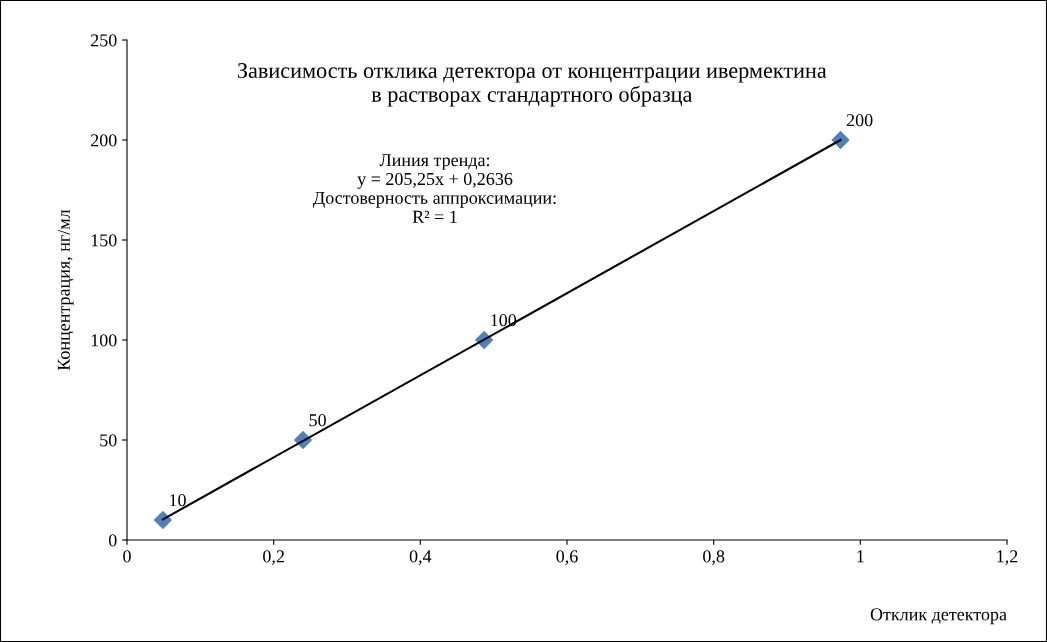  I want to click on y-tick-label: 150, so click(104, 240).